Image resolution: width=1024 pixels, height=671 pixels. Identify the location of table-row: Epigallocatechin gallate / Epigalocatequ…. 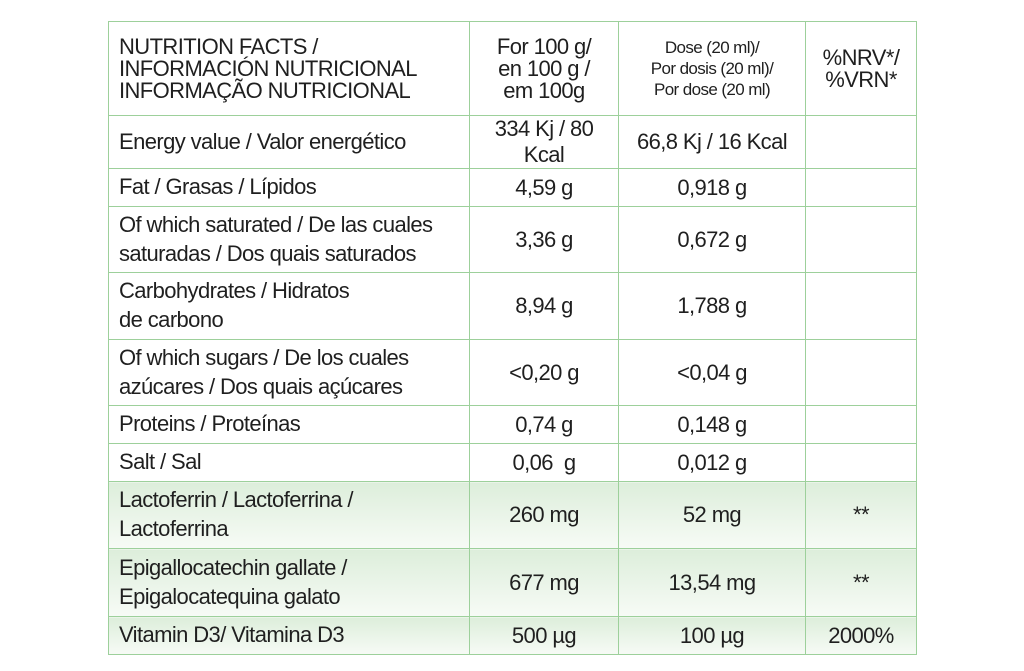
(512, 582).